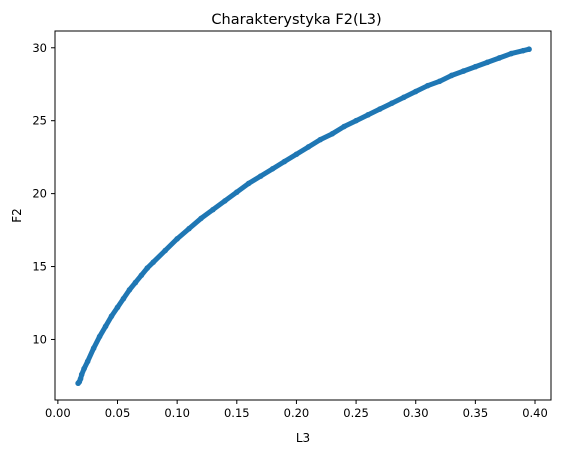  Describe the element at coordinates (356, 413) in the screenshot. I see `x-tick-label: 0.25` at that location.